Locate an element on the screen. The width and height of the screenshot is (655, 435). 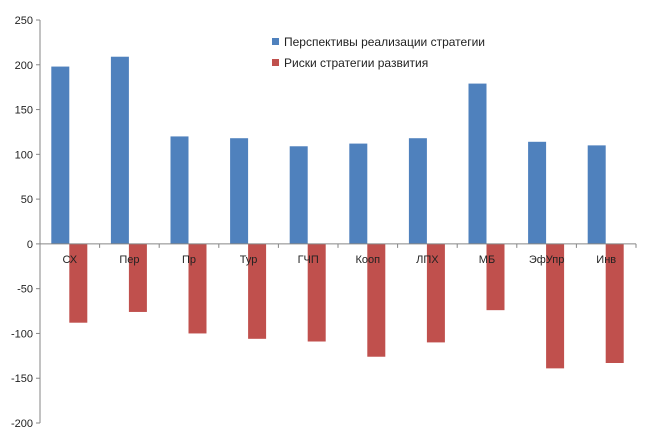
x-category-label: Тур is located at coordinates (249, 260).